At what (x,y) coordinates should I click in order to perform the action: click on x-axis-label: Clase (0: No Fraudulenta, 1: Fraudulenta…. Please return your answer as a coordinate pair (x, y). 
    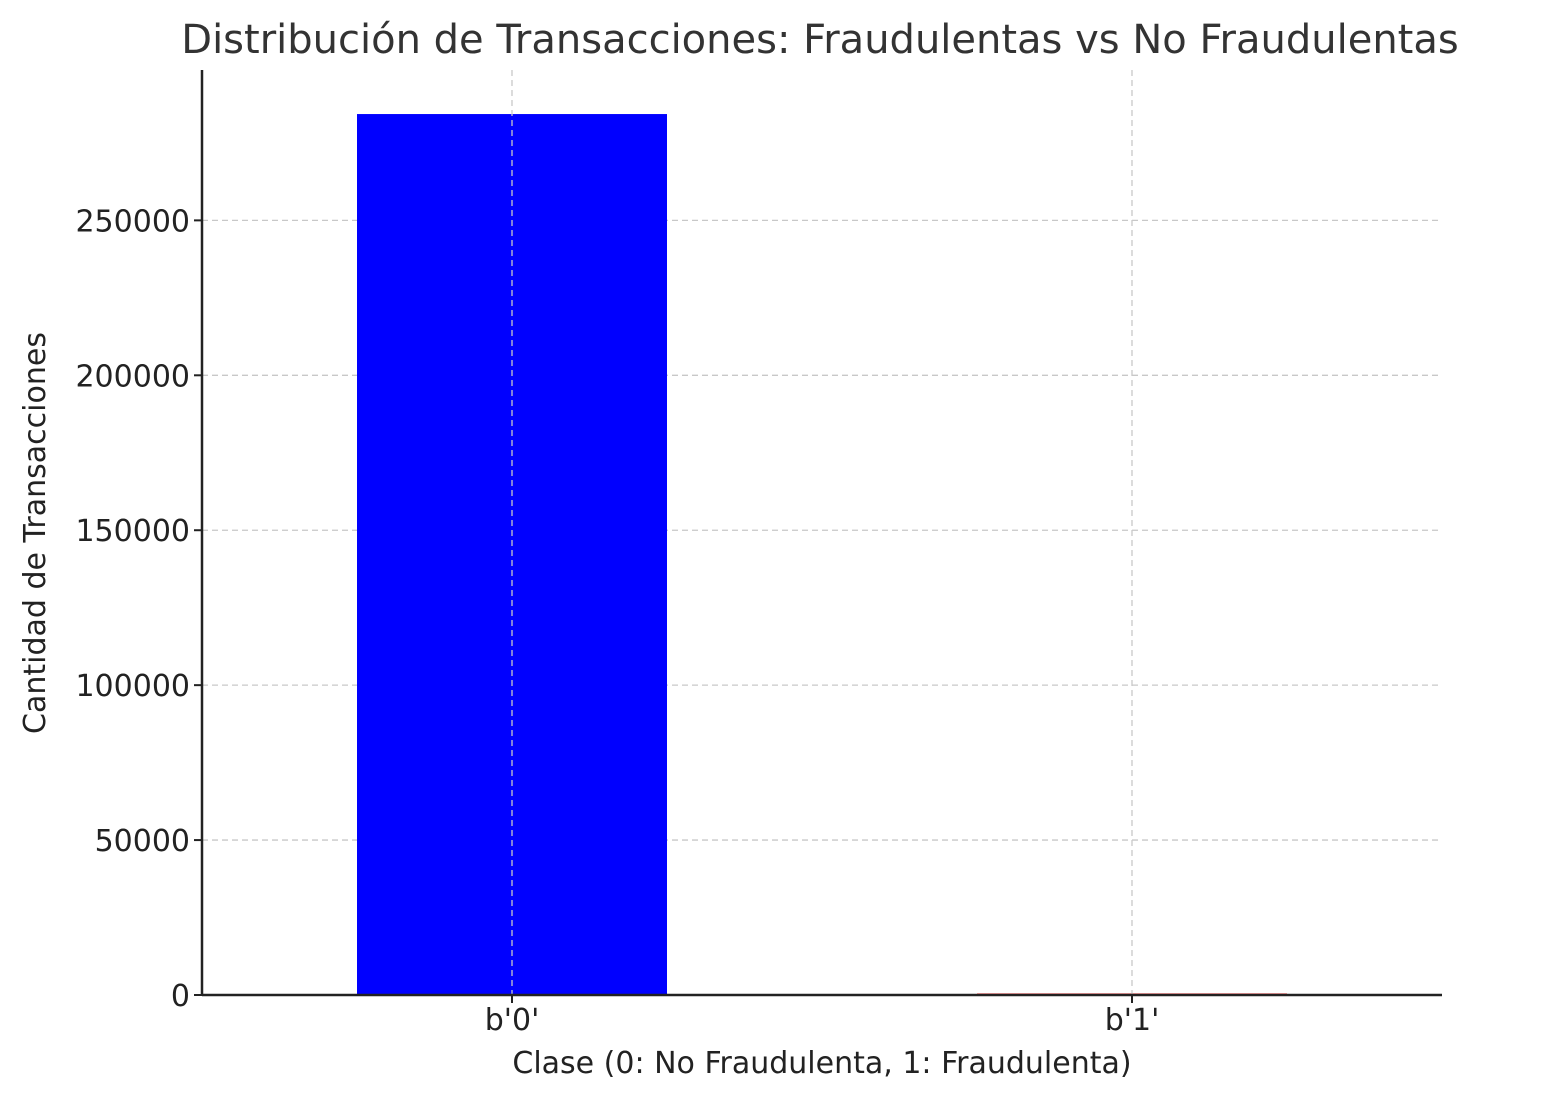
    Looking at the image, I should click on (821, 1063).